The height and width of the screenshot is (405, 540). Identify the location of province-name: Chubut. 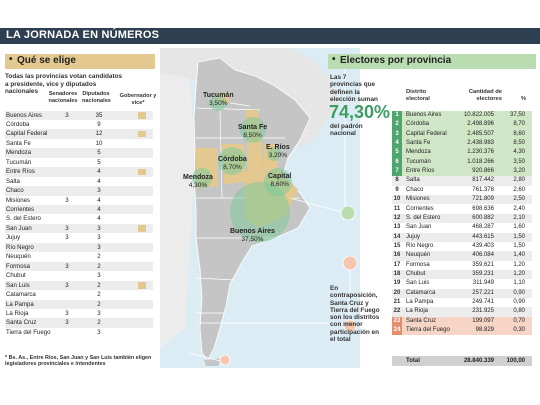
(16, 276).